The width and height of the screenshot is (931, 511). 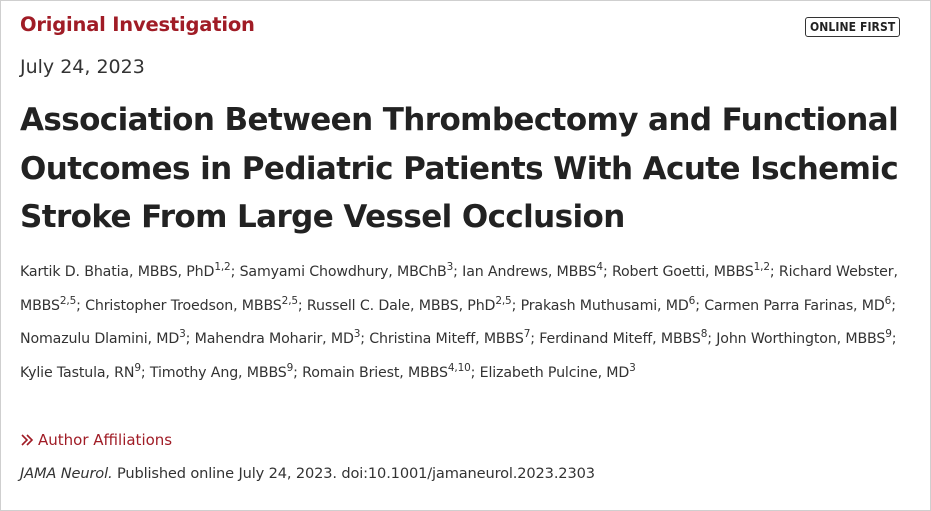 I want to click on author-item: Christopher Troedson, MBBS2,5, so click(x=191, y=304).